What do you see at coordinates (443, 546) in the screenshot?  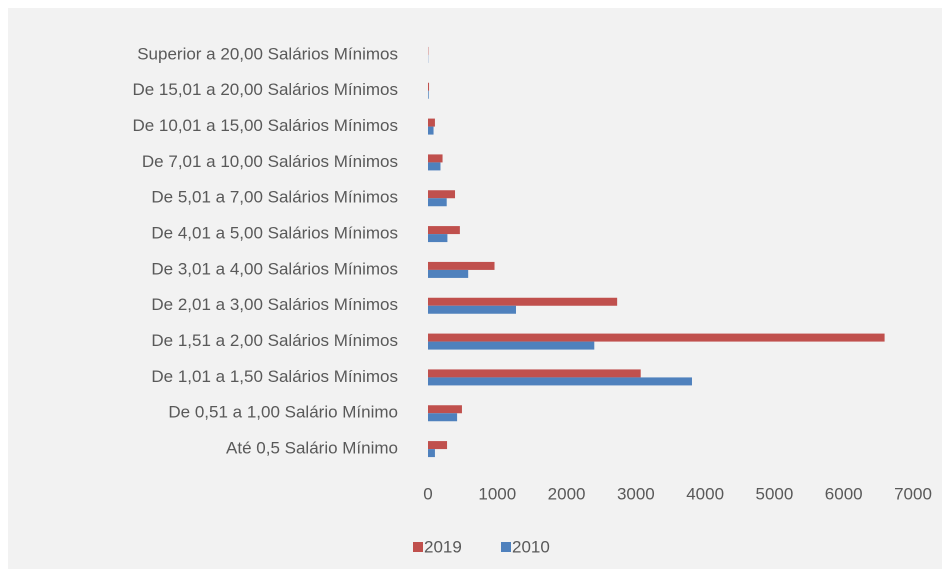 I see `legend-label: 2019` at bounding box center [443, 546].